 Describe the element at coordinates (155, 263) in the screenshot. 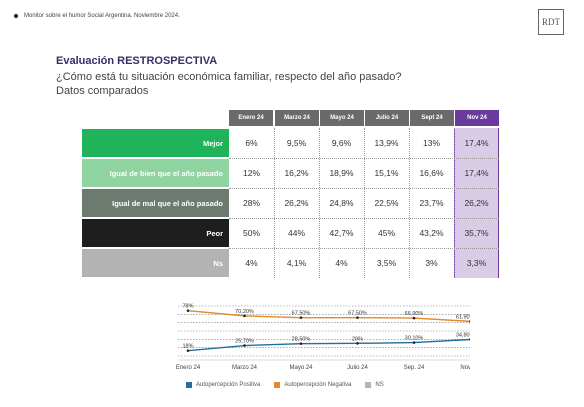

I see `row-label: Ns` at that location.